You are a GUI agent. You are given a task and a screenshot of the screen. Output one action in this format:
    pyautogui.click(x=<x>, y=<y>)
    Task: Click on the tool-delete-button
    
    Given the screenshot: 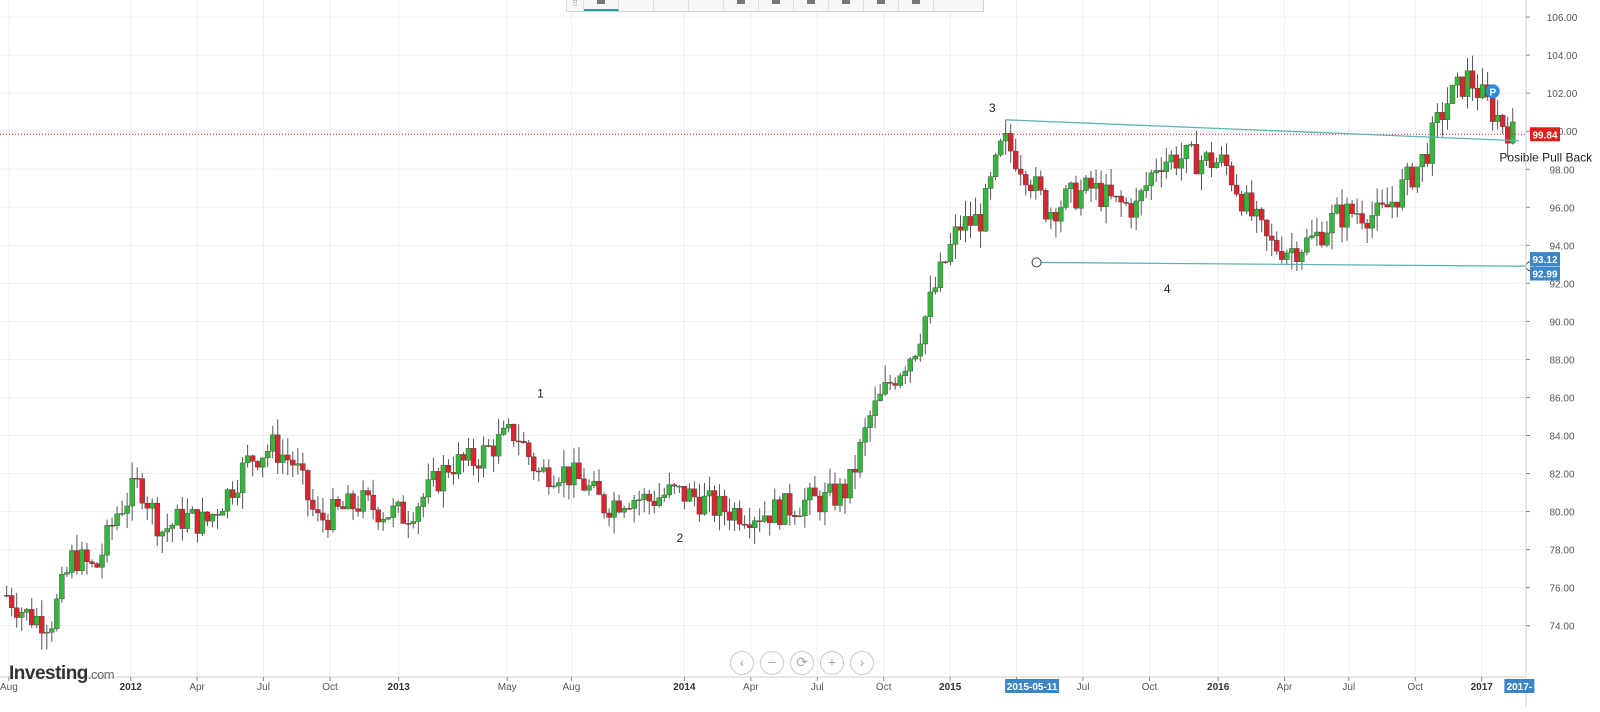 What is the action you would take?
    pyautogui.click(x=916, y=5)
    